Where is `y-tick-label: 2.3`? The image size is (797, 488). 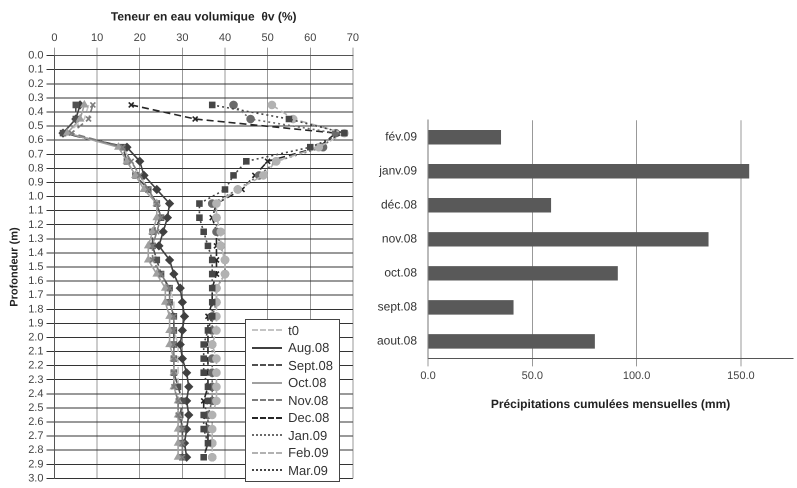
y-tick-label: 2.3 is located at coordinates (36, 380).